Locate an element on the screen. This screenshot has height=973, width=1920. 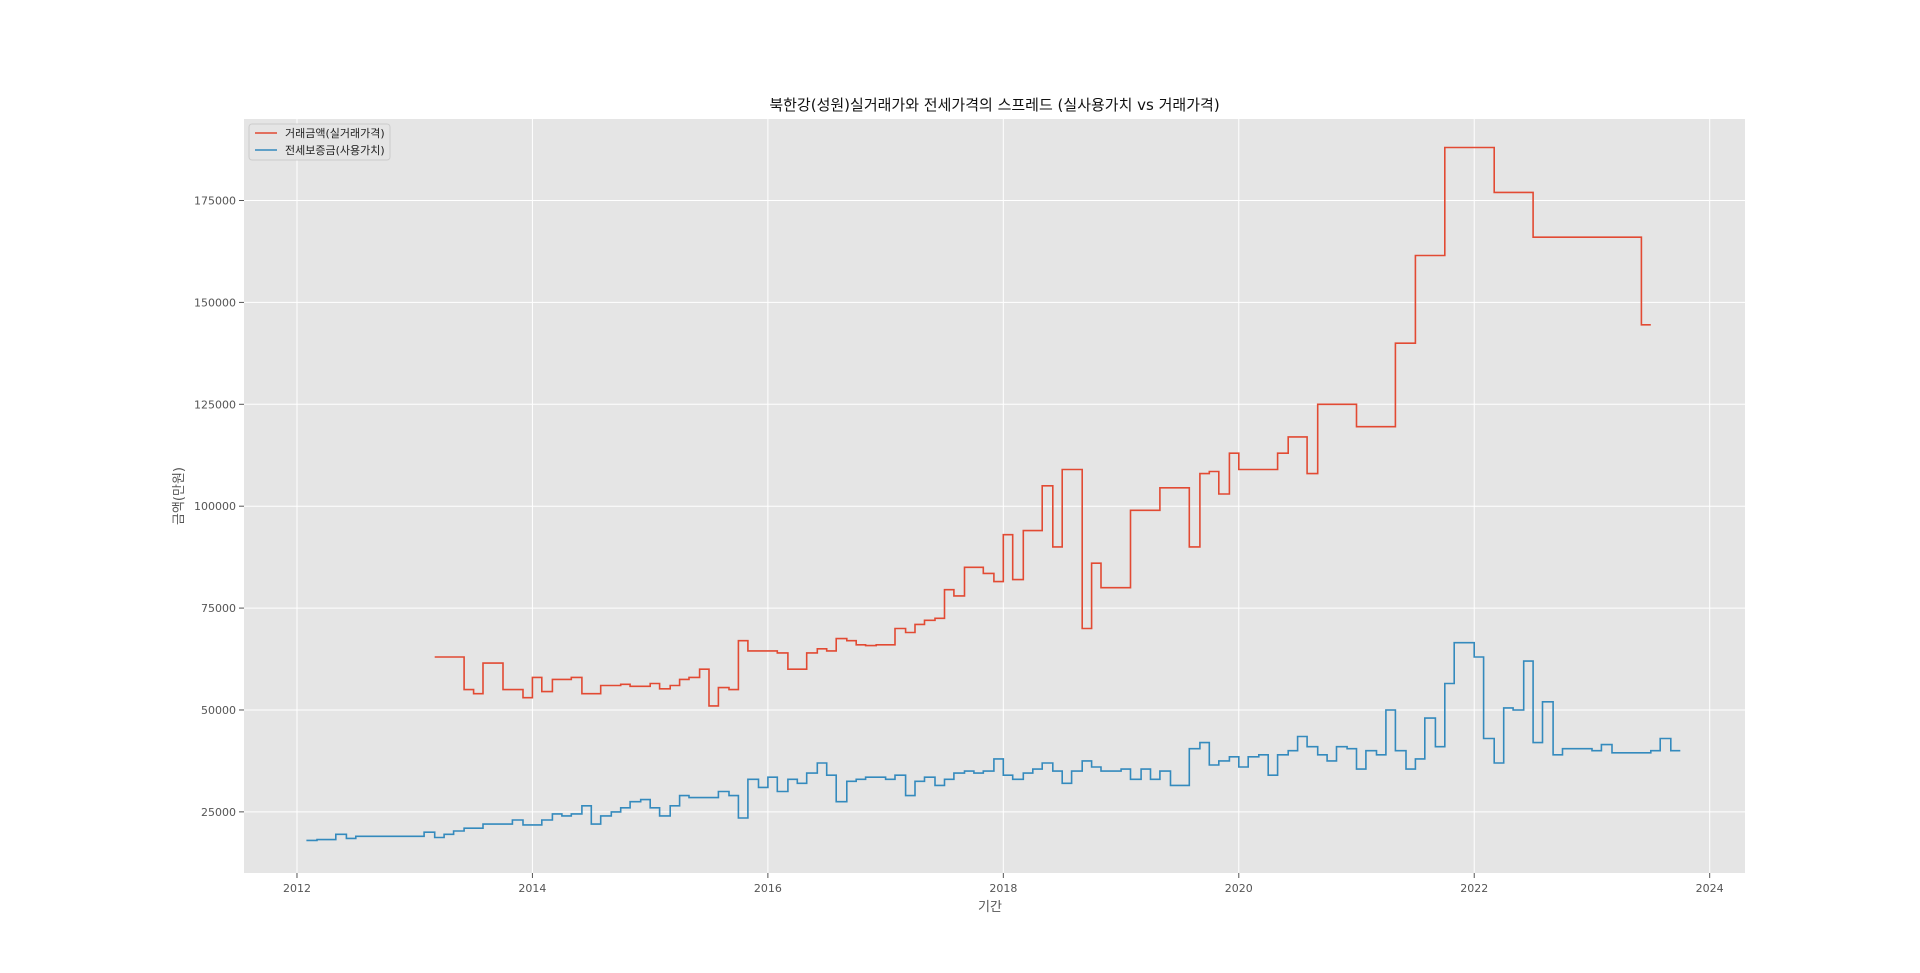
x-tick-label: 2014 is located at coordinates (532, 888).